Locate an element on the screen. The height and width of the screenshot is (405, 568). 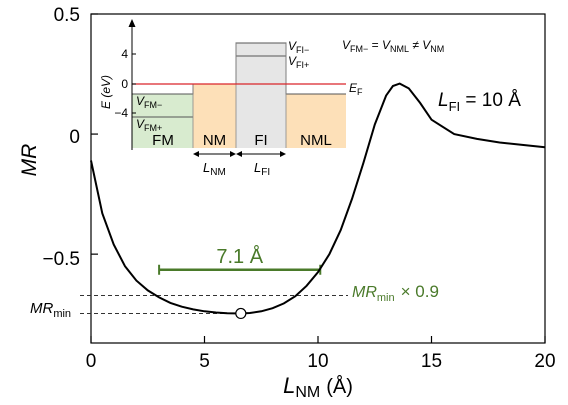
inset-equation: VFM− = VNML ≠ VNM is located at coordinates (393, 46).